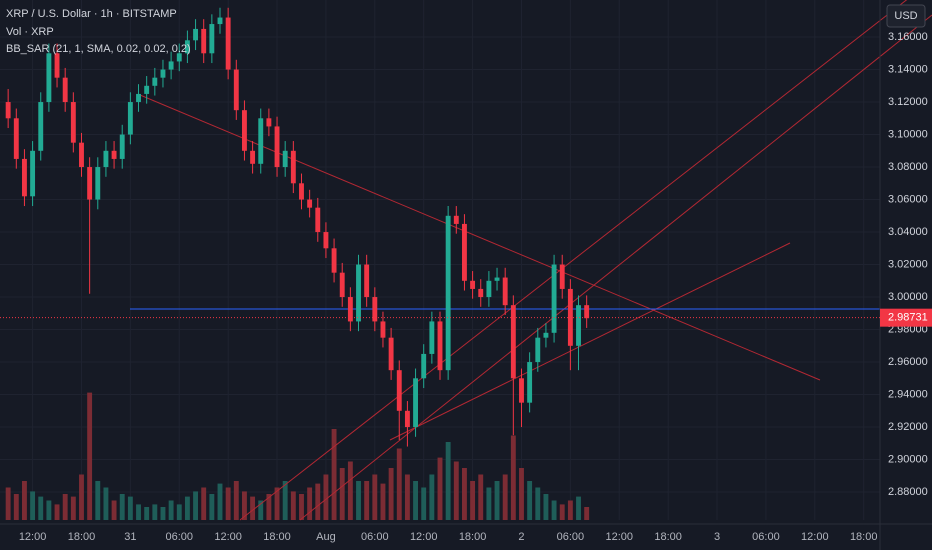 The width and height of the screenshot is (932, 550). I want to click on y-tick-label: 2.88000, so click(908, 492).